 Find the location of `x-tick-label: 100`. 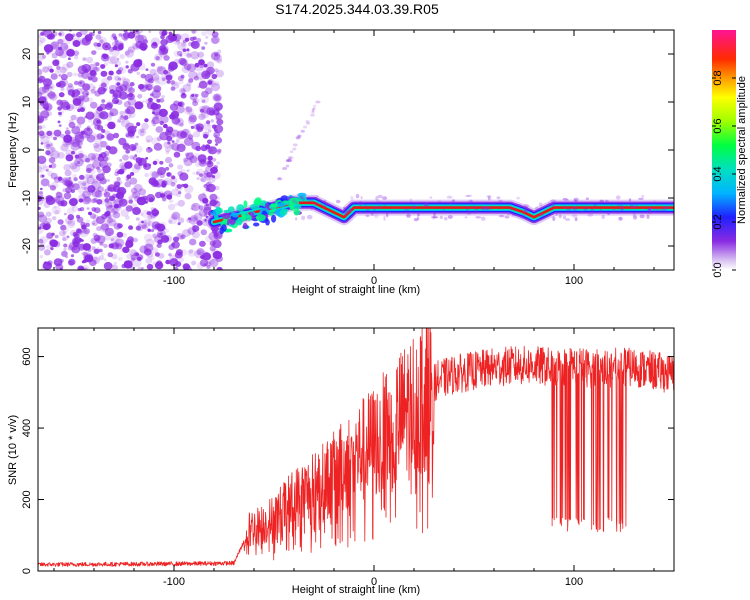

x-tick-label: 100 is located at coordinates (574, 582).